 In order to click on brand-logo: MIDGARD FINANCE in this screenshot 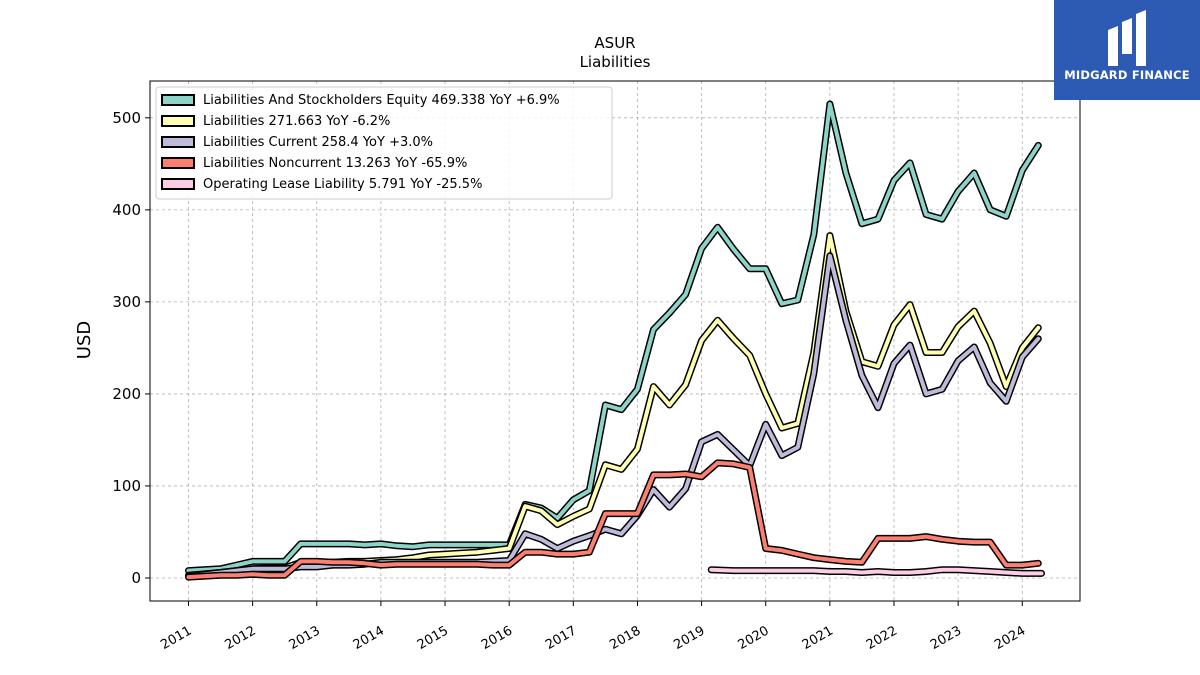, I will do `click(1127, 50)`.